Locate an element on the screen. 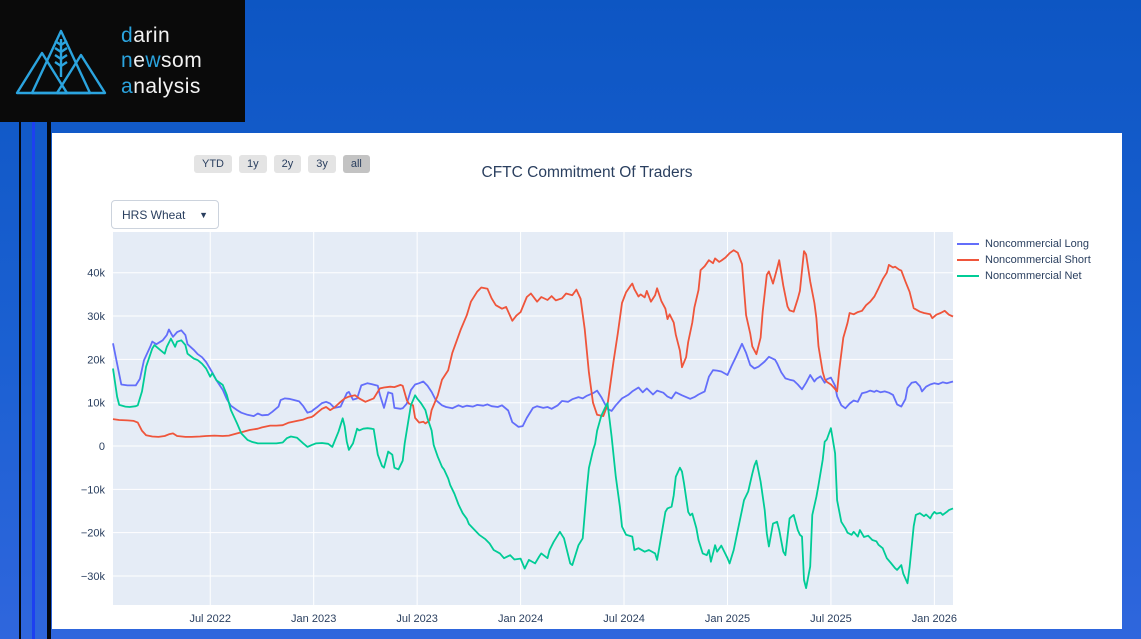 Image resolution: width=1141 pixels, height=639 pixels. x-tick-label: Jul 2022 is located at coordinates (210, 619).